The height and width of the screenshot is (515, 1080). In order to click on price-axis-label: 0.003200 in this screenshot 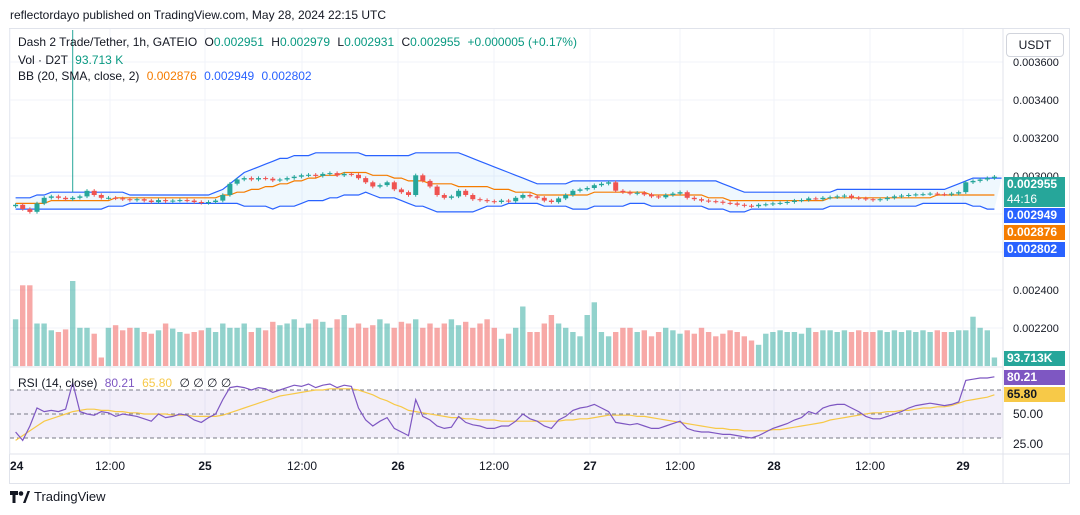, I will do `click(1036, 139)`.